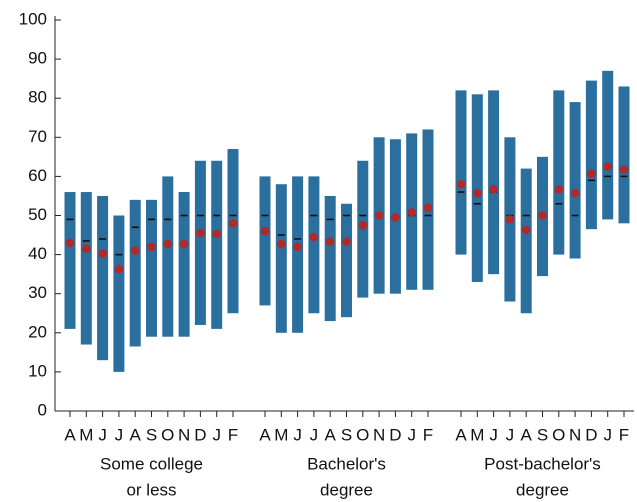  I want to click on y-tick-label: 30, so click(37, 292).